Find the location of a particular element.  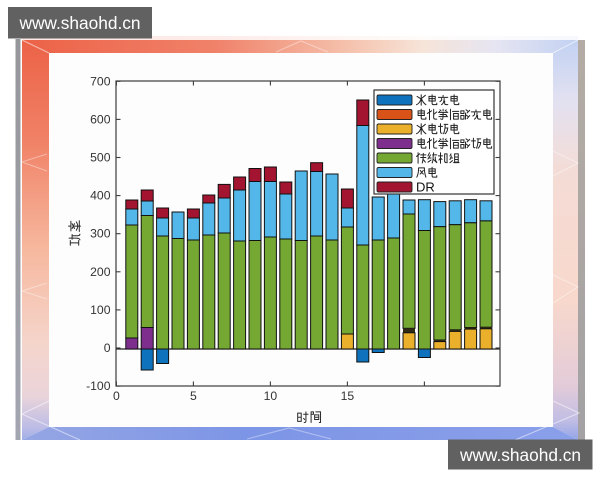

svg-text: -100 is located at coordinates (98, 386).